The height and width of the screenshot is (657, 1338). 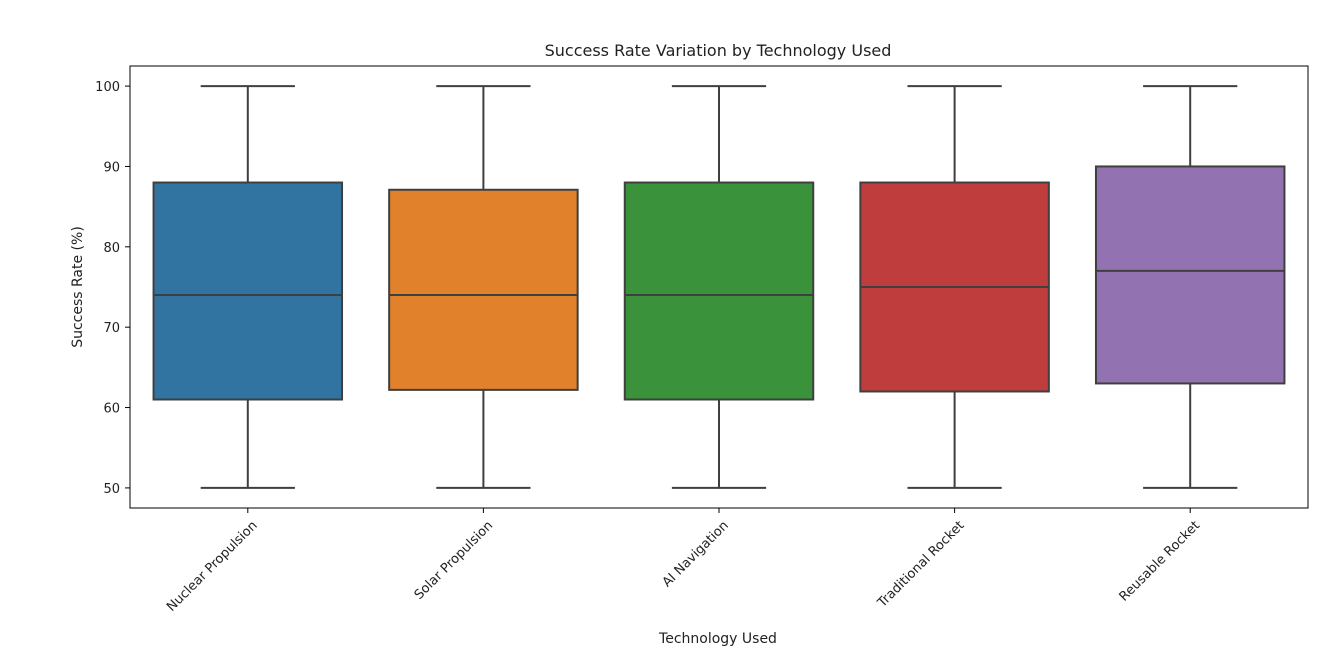 I want to click on y-tick-label: 100, so click(x=107, y=87).